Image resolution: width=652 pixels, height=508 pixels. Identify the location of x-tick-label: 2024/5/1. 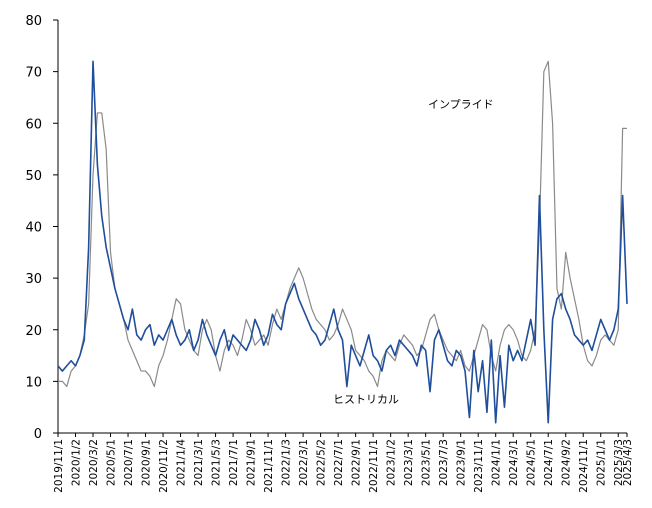
(532, 462).